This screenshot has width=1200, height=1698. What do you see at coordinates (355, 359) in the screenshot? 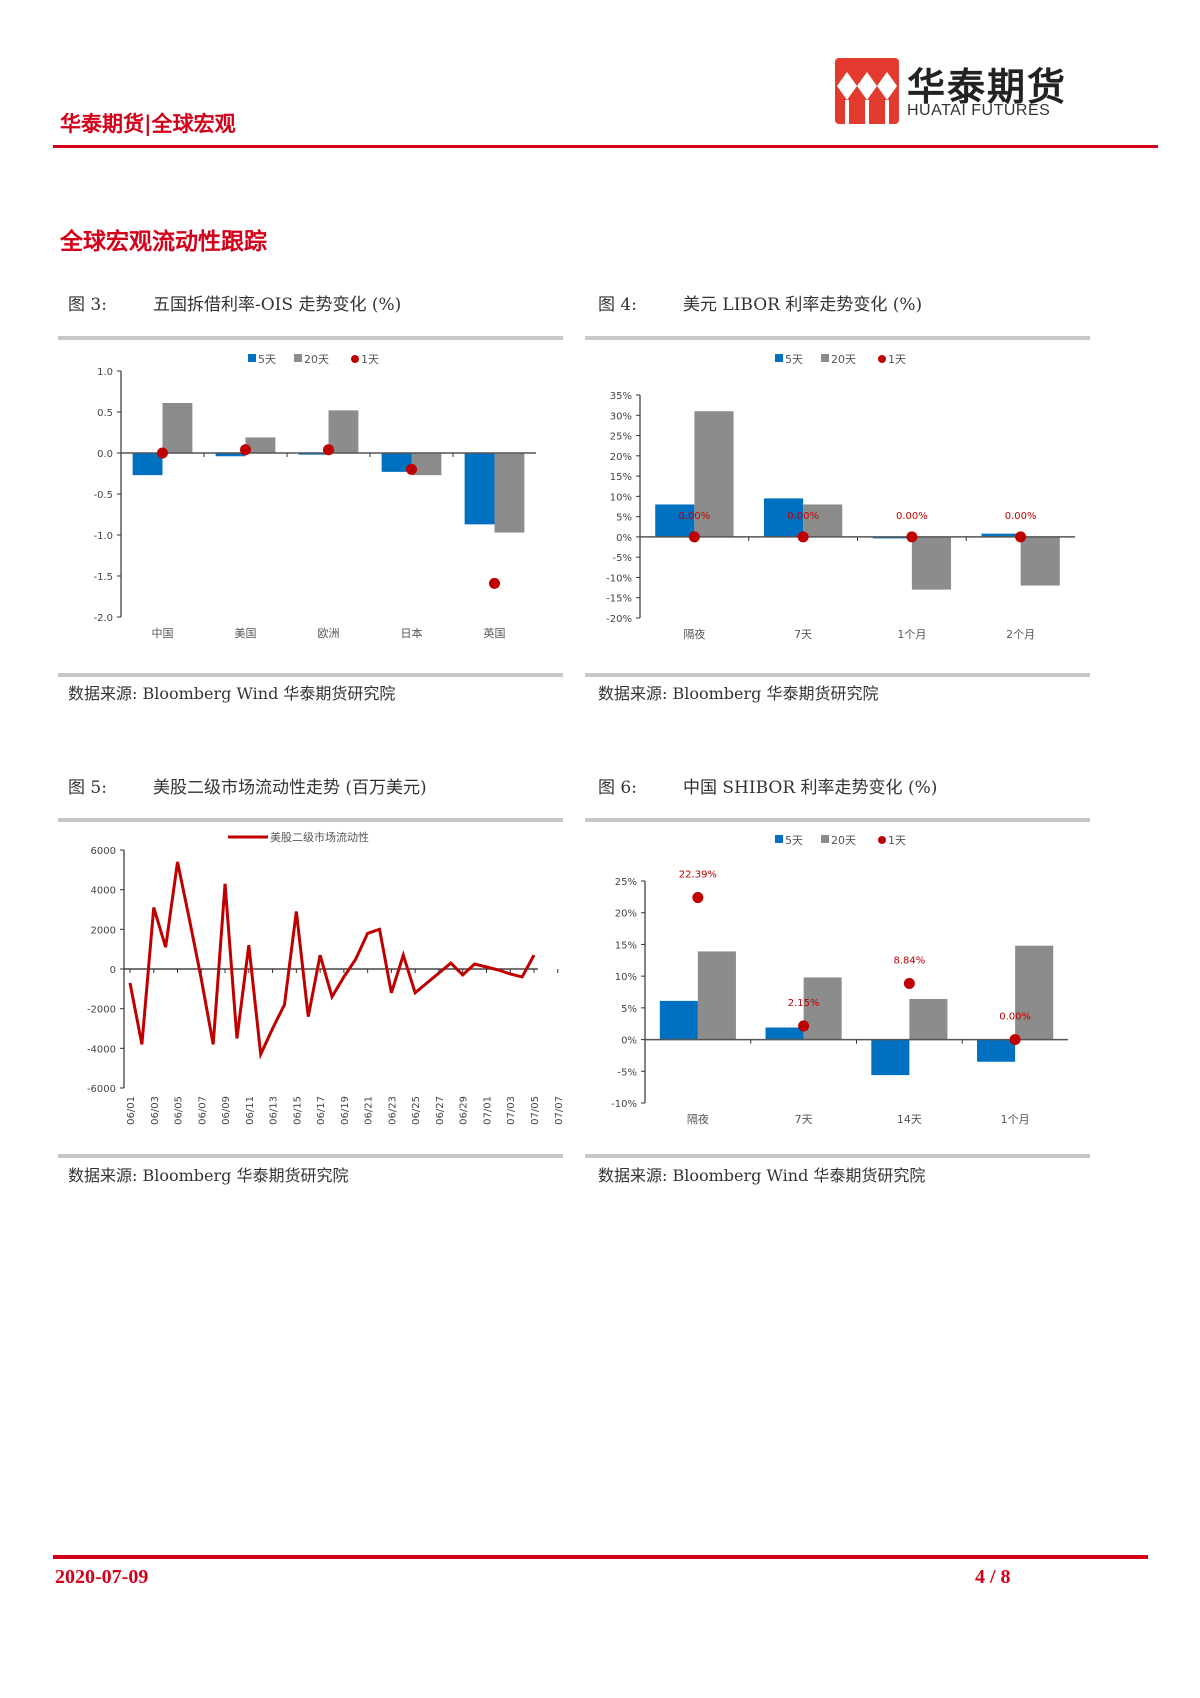
I see `legend-dot-icon` at bounding box center [355, 359].